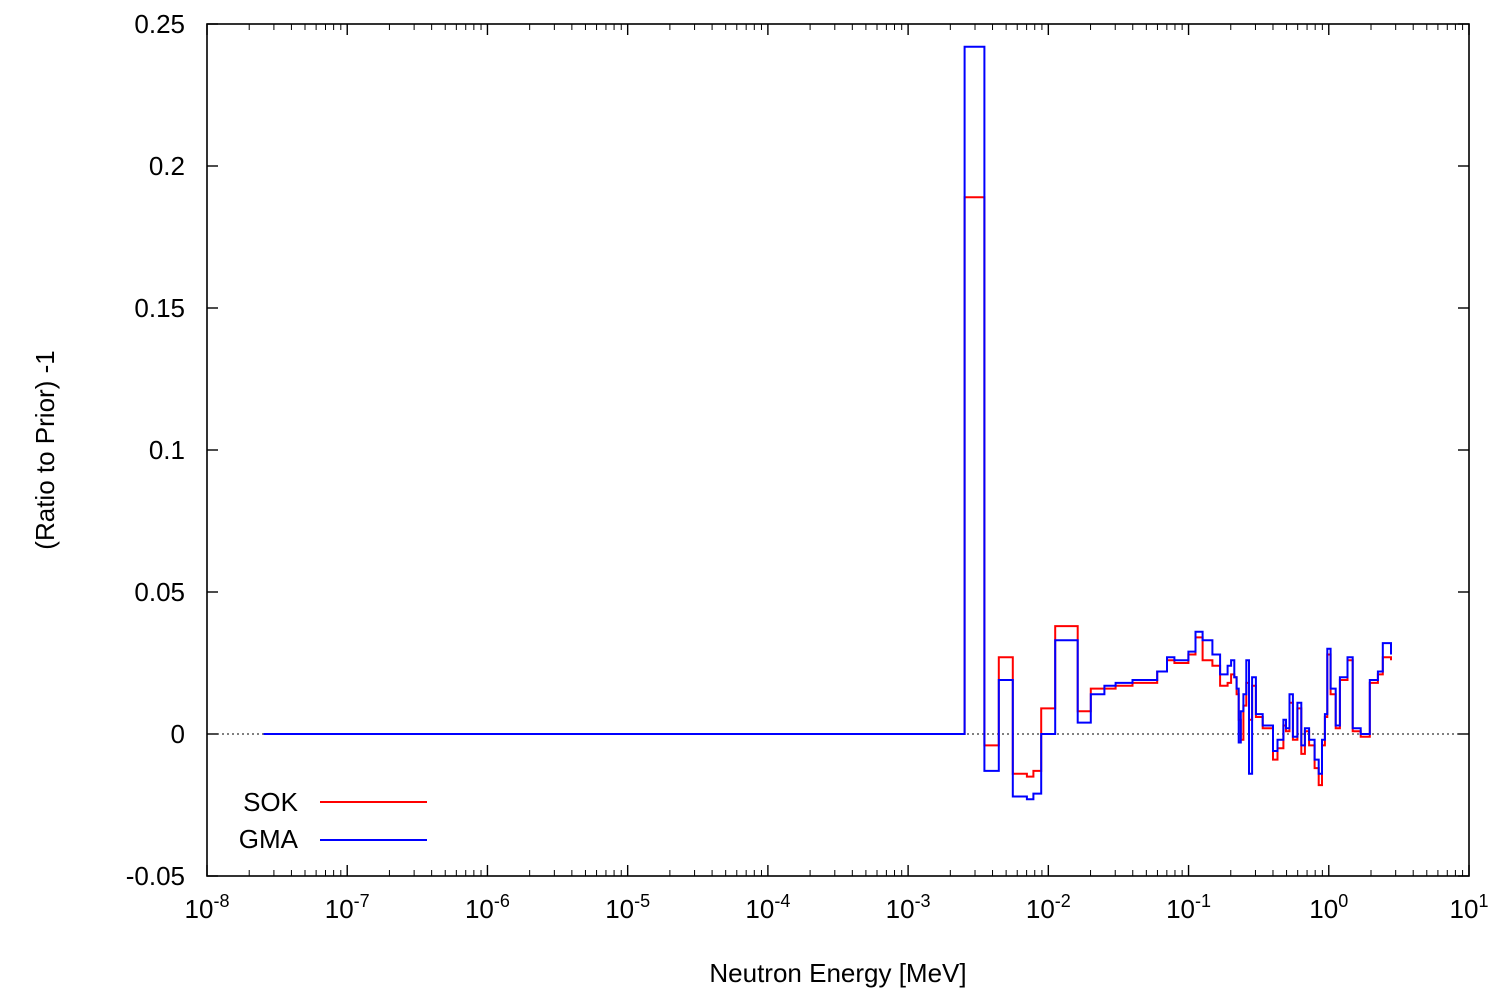 The width and height of the screenshot is (1499, 993). What do you see at coordinates (178, 734) in the screenshot?
I see `y-tick-label: 0` at bounding box center [178, 734].